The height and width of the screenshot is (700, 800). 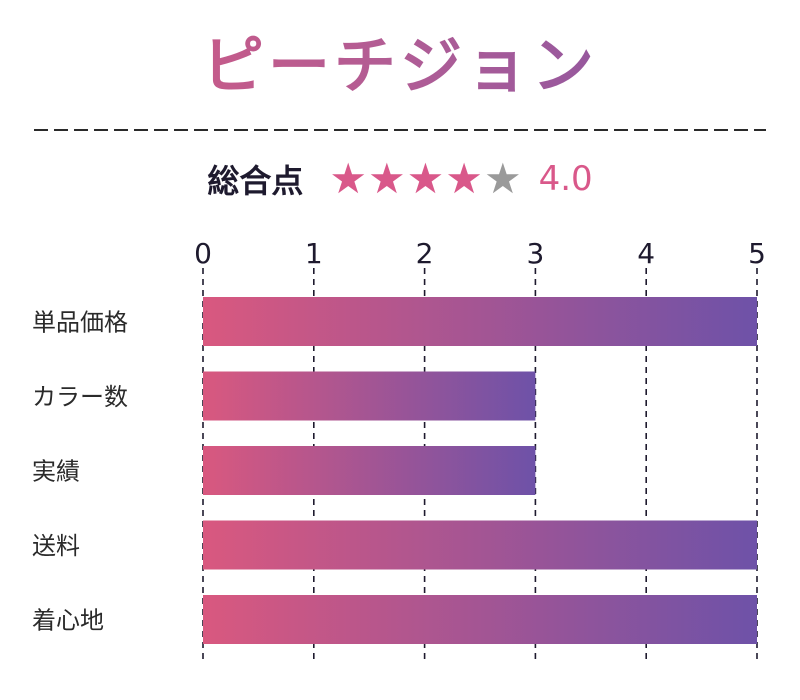 I want to click on x-tick-label: 0, so click(x=203, y=253).